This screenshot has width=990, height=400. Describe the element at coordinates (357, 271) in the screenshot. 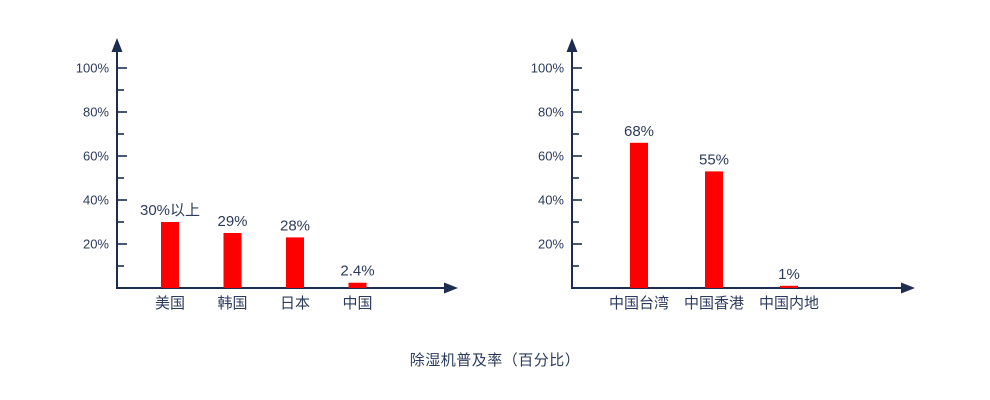

I see `bar-value-label: 2.4%` at that location.